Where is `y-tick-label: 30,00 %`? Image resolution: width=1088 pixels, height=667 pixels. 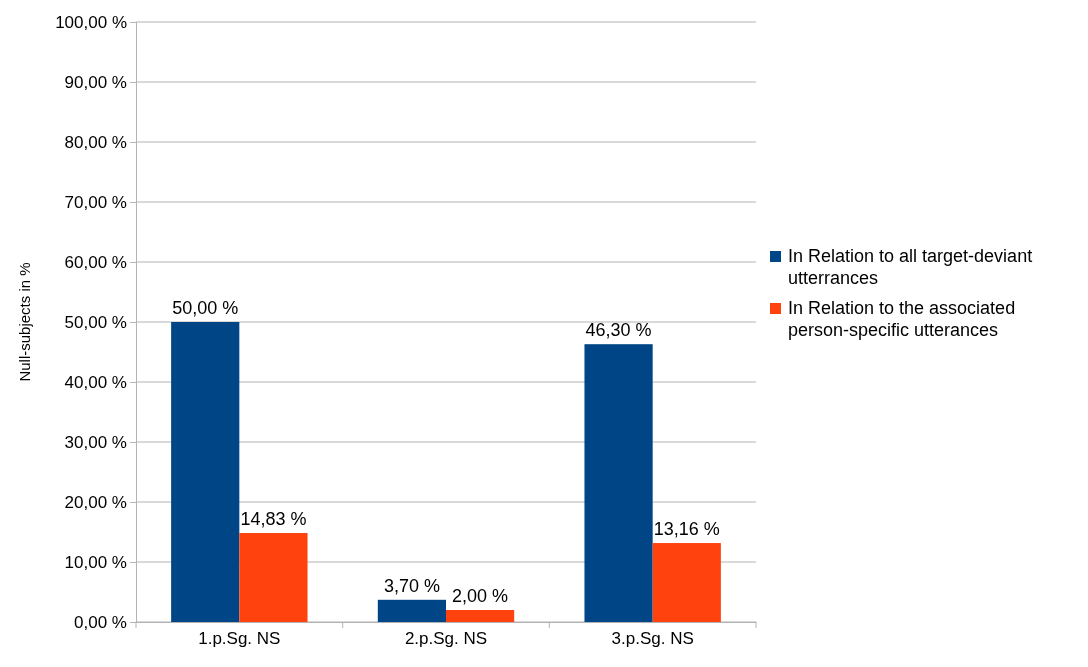
y-tick-label: 30,00 % is located at coordinates (95, 442).